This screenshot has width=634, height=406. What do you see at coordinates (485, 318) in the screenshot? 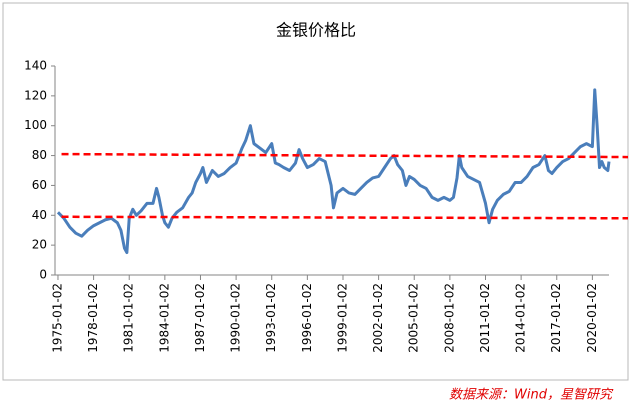
I see `x-tick-label: 2011-01-02` at bounding box center [485, 318].